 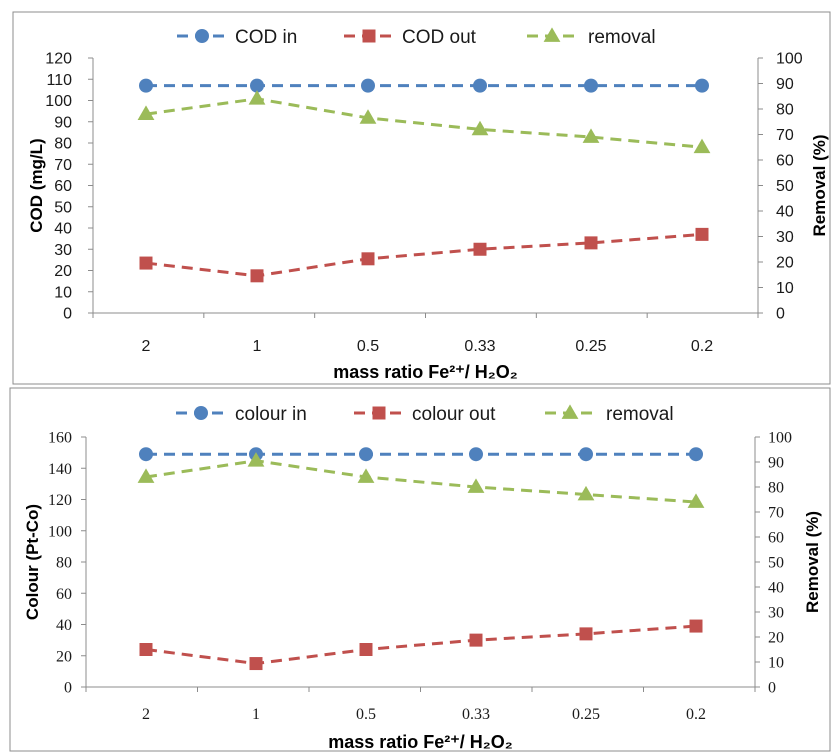 What do you see at coordinates (785, 110) in the screenshot?
I see `right-y-tick-label: 80` at bounding box center [785, 110].